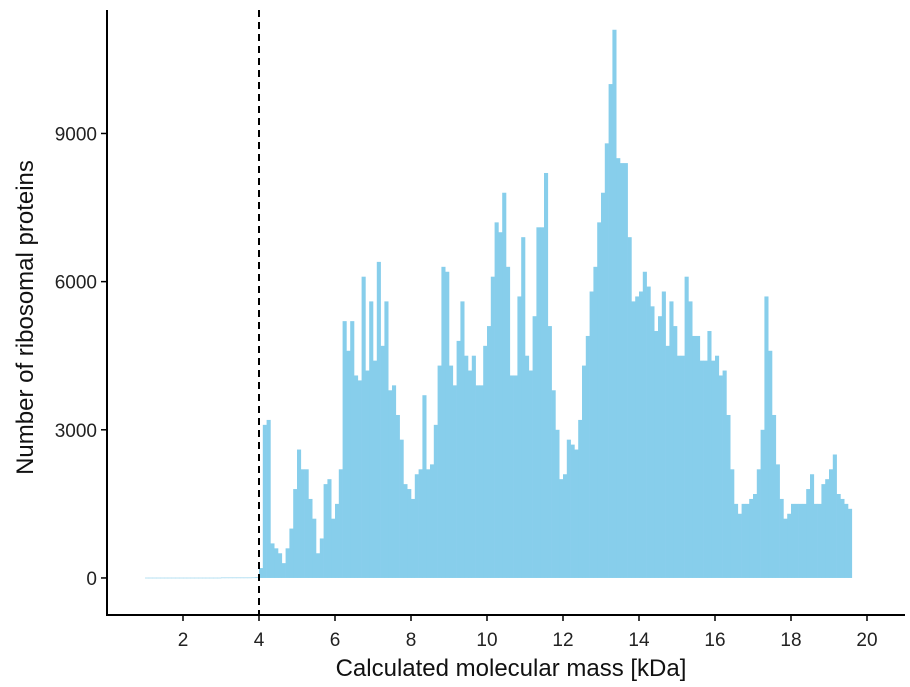 This screenshot has height=687, width=910. I want to click on y-tick-label: 0, so click(91, 579).